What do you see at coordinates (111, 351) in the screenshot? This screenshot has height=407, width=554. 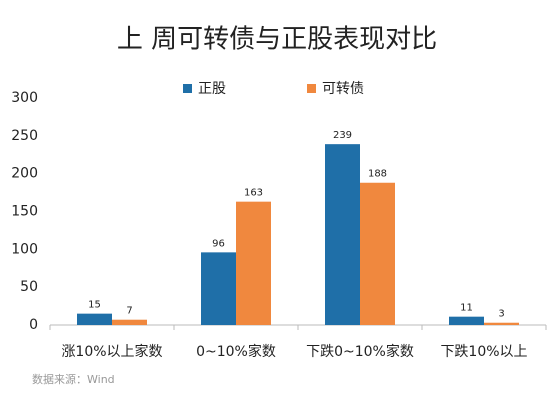 I see `x-tick-label: 涨10%以上家数` at bounding box center [111, 351].